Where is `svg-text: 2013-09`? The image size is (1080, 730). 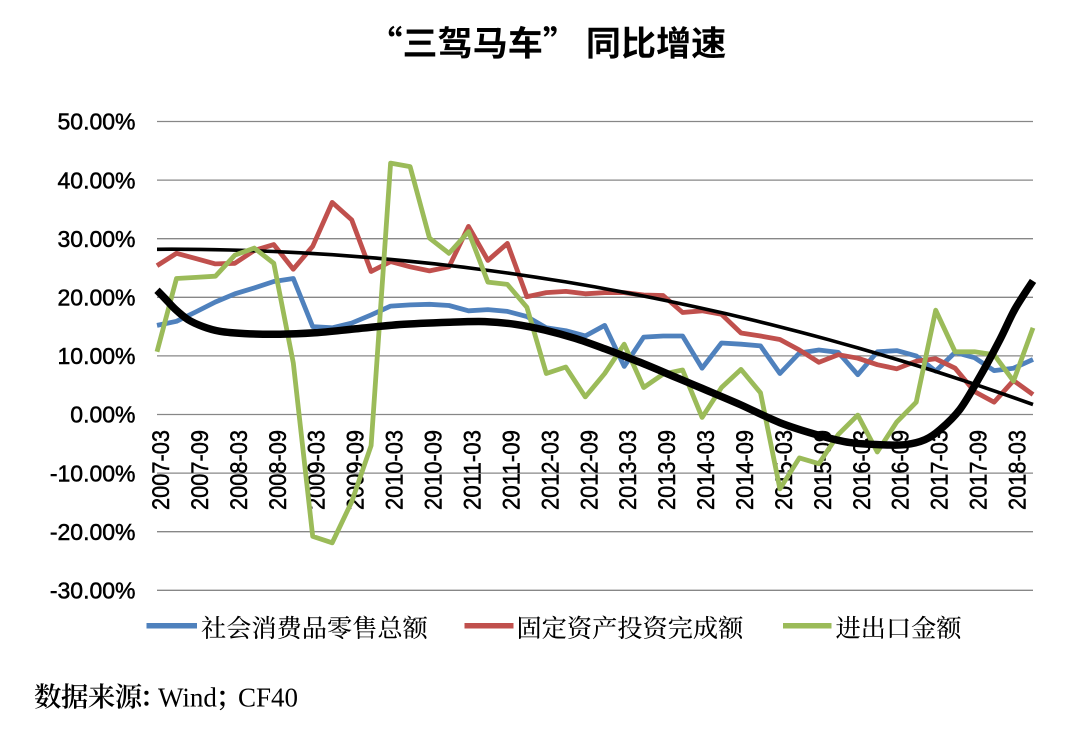 svg-text: 2013-09 is located at coordinates (667, 470).